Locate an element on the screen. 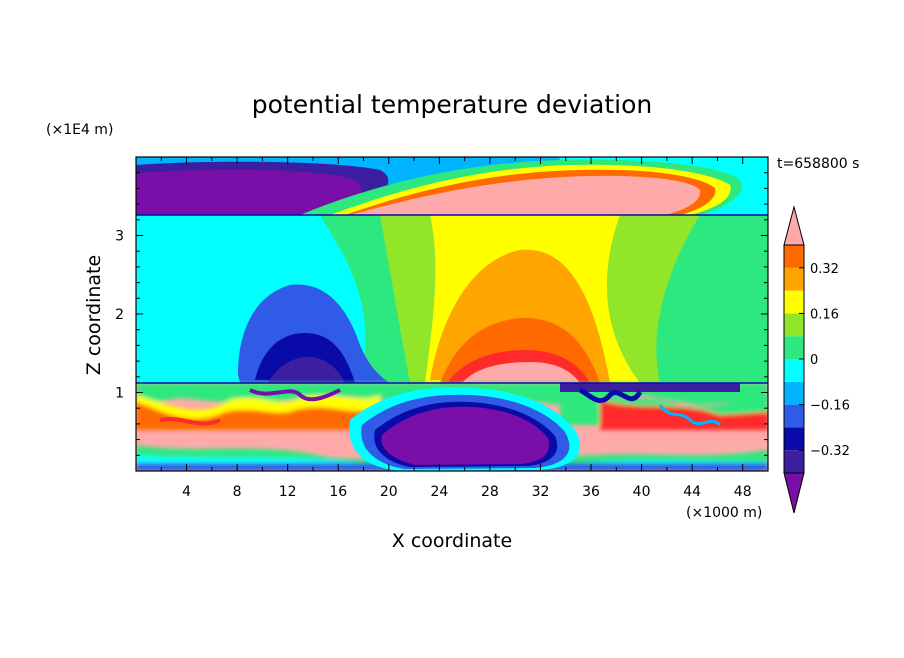 This screenshot has height=658, width=904. y-tick-label: 1 is located at coordinates (119, 394).